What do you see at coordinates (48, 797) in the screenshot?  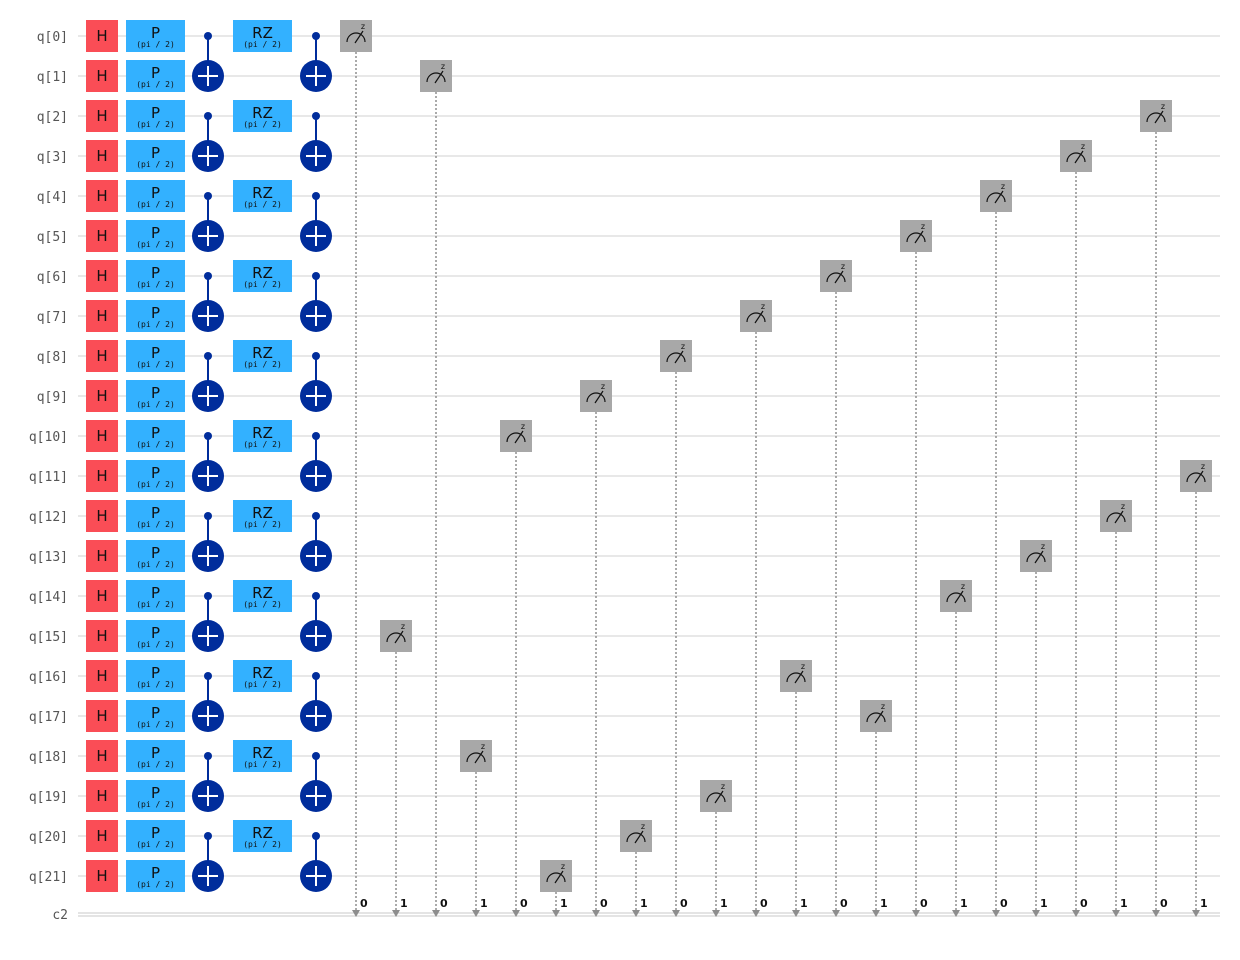 I see `qubit-label: q[19]` at bounding box center [48, 797].